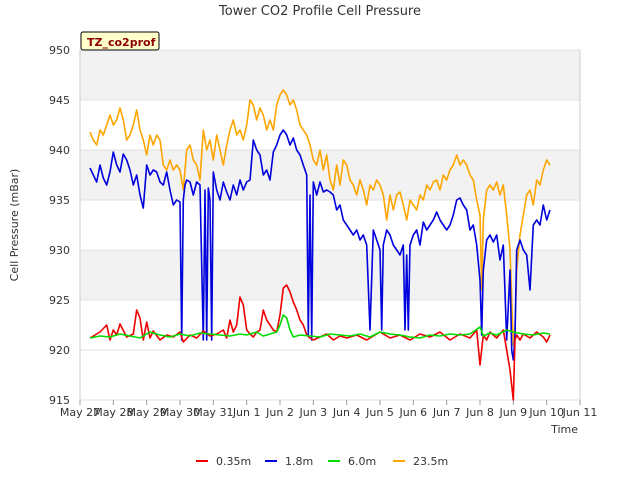 The width and height of the screenshot is (640, 480). What do you see at coordinates (299, 461) in the screenshot?
I see `legend-label-1.8m: 1.8m` at bounding box center [299, 461].